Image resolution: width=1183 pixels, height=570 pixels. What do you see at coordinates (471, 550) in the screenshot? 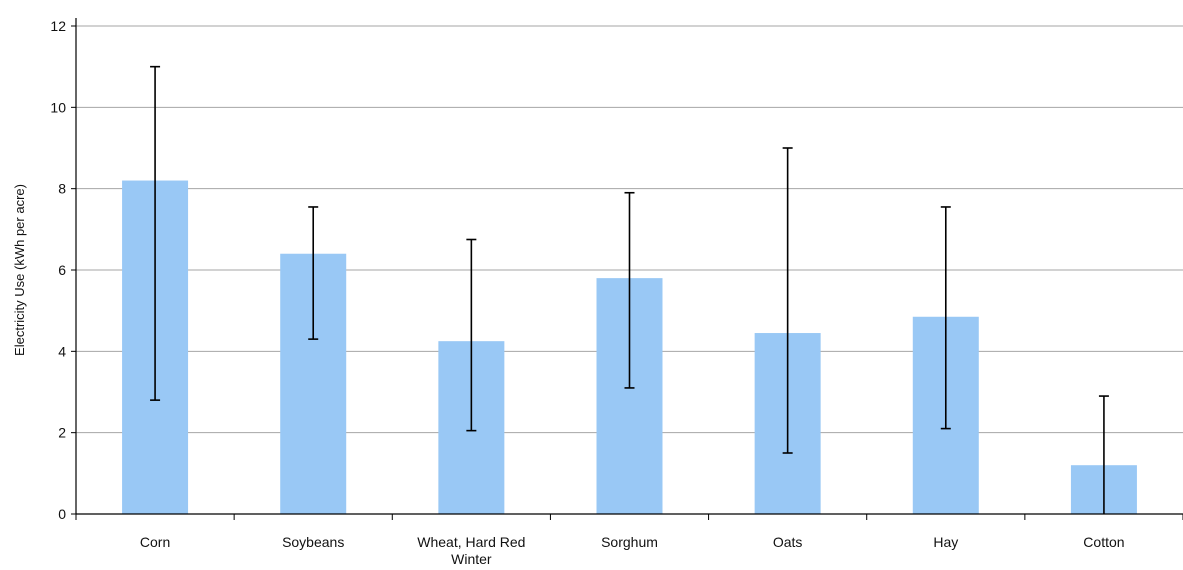
I see `x-tick-label: Wheat, Hard Red Winter` at bounding box center [471, 550].